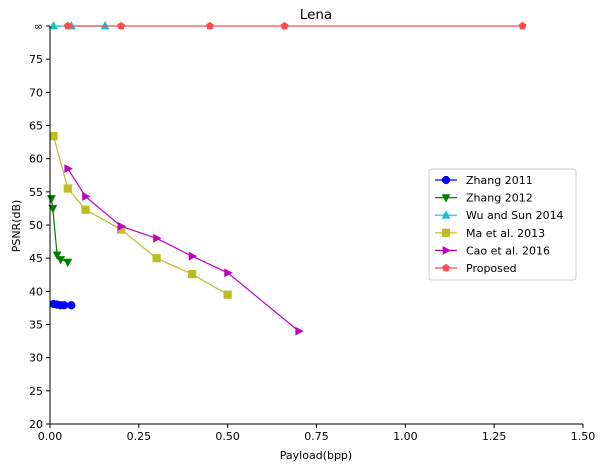 Image resolution: width=600 pixels, height=468 pixels. Describe the element at coordinates (316, 436) in the screenshot. I see `x-tick-label: 0.75` at that location.